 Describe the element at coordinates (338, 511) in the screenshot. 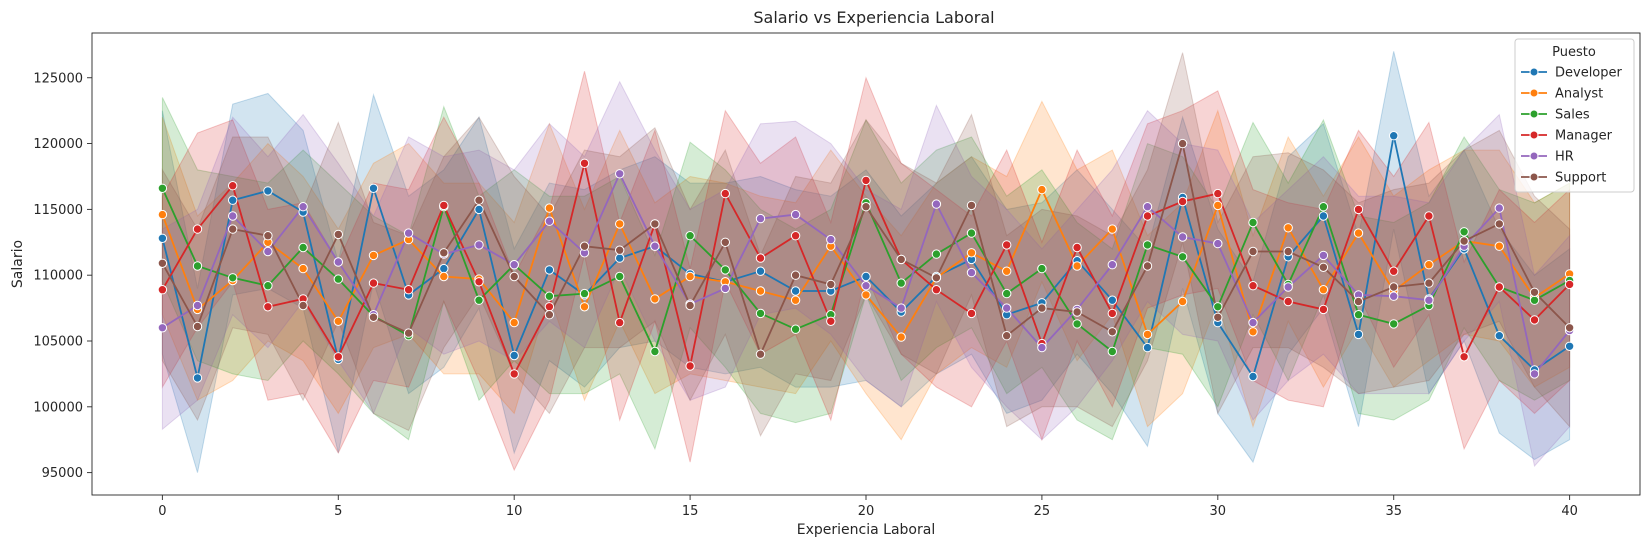

I see `x-tick-label: 5` at that location.